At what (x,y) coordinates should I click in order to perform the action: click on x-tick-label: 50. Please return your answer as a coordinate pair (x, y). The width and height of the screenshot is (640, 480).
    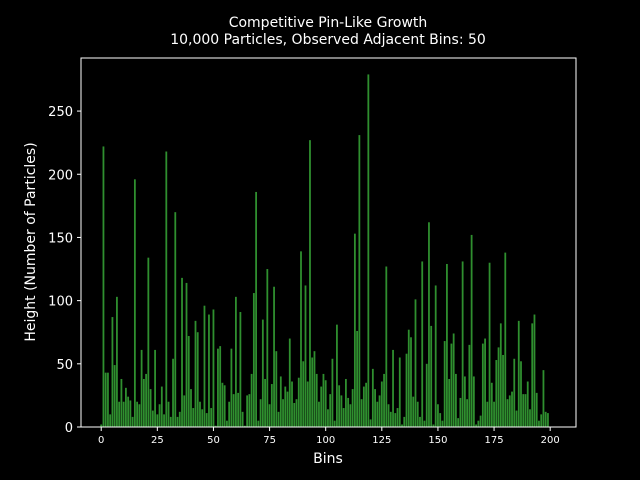
    Looking at the image, I should click on (213, 440).